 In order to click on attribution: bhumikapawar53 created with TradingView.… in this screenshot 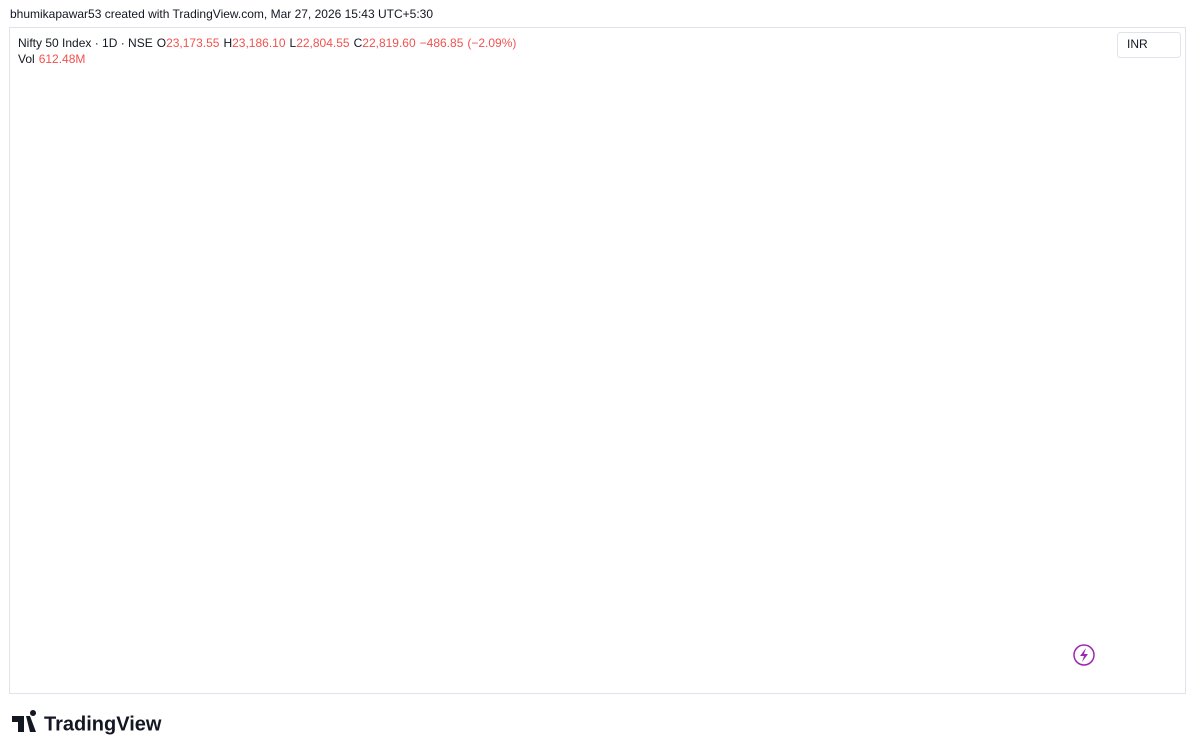, I will do `click(222, 14)`.